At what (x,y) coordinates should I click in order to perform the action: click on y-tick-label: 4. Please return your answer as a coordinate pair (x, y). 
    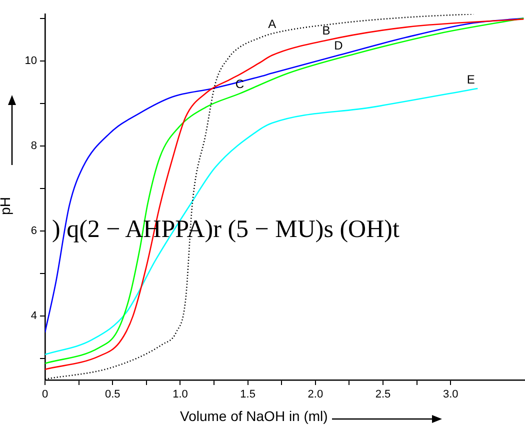
    Looking at the image, I should click on (33, 316).